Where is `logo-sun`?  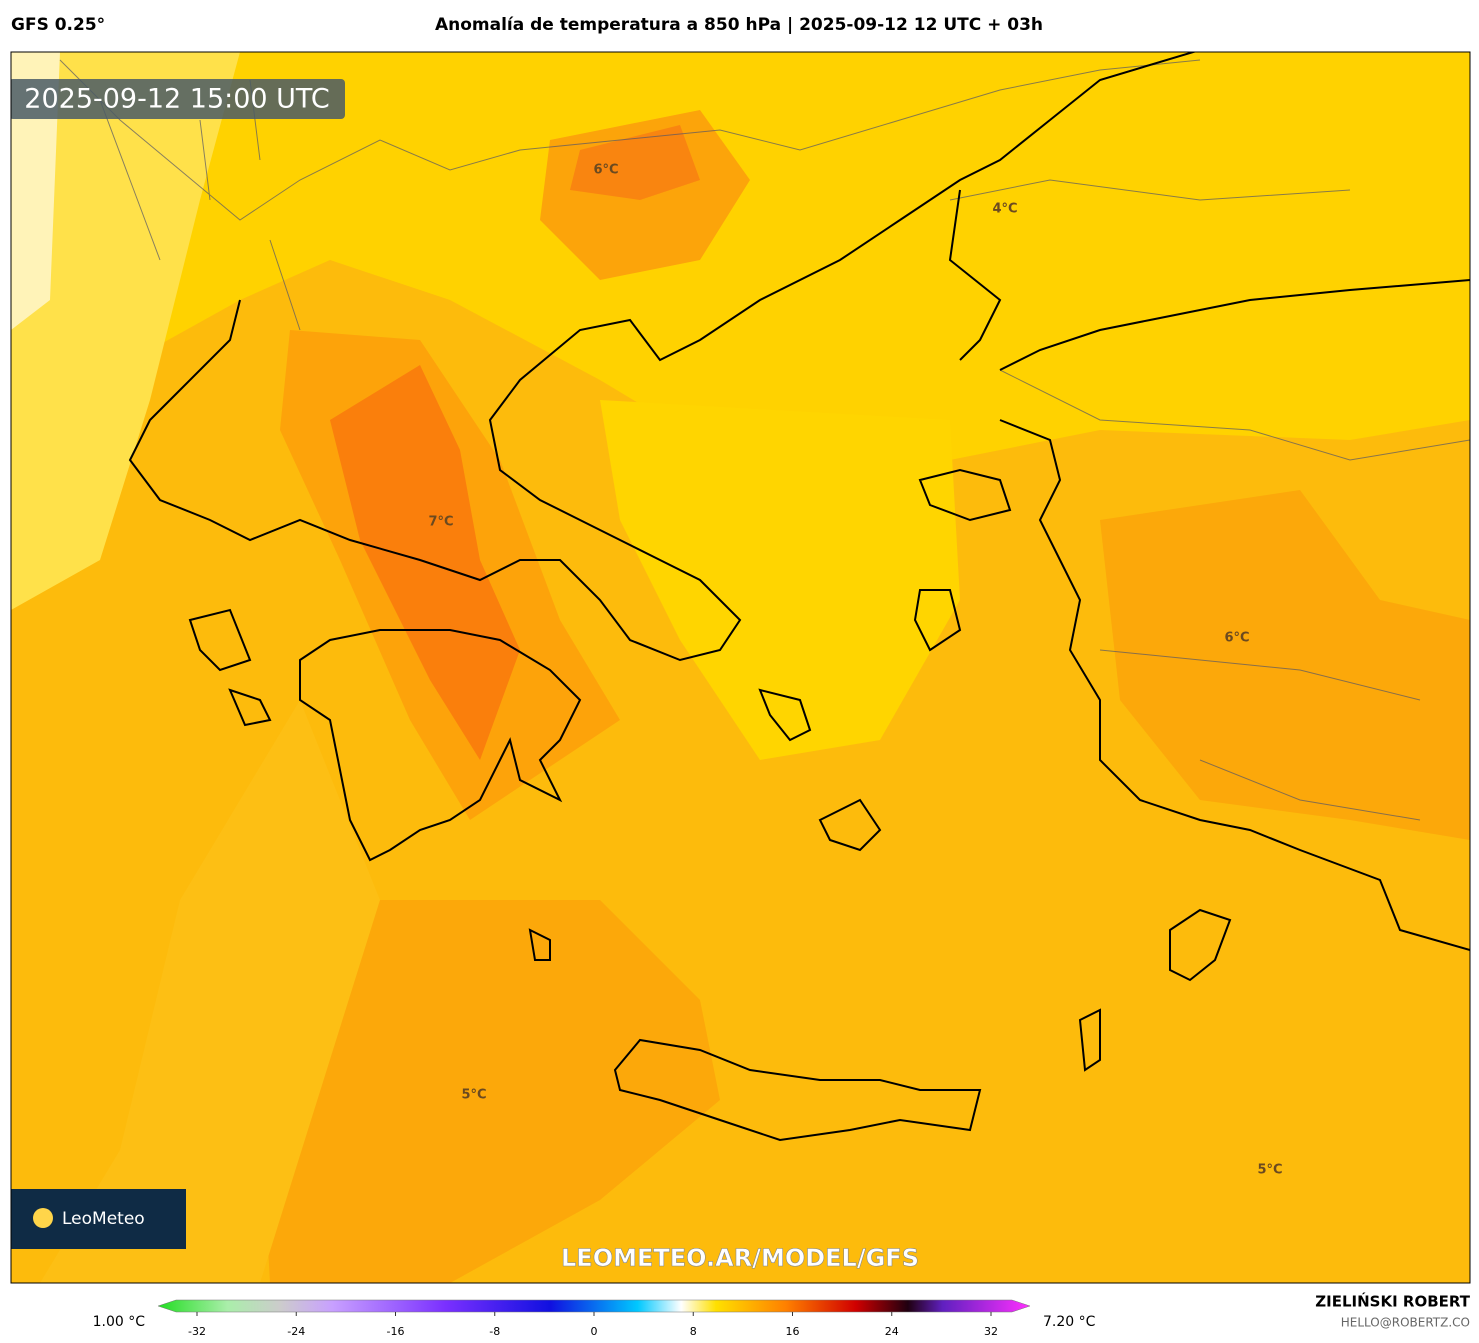 logo-sun is located at coordinates (43, 1218).